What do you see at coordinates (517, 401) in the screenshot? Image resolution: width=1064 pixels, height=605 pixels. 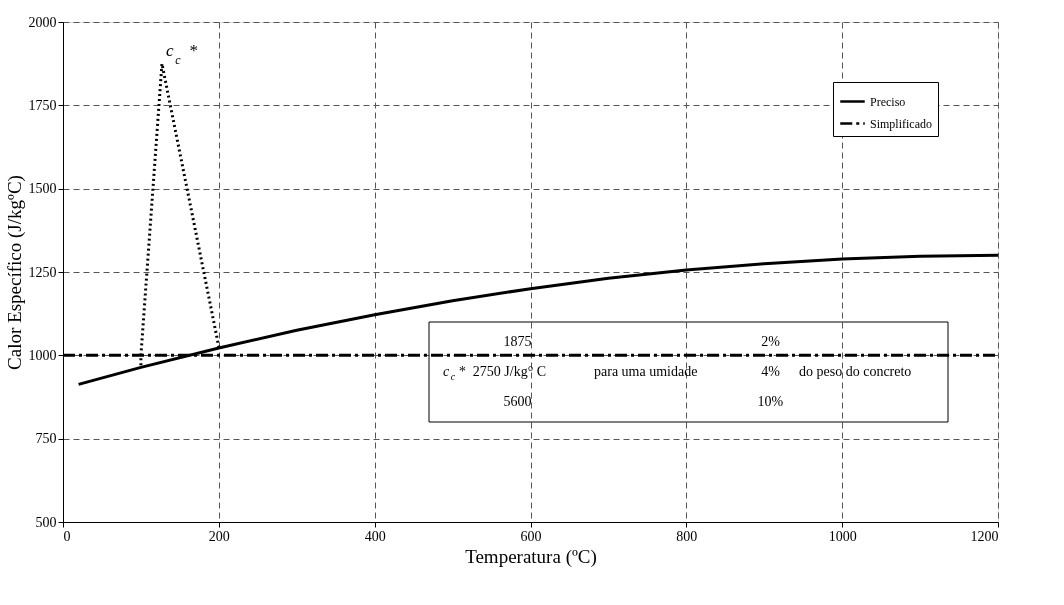 I see `annotation: 5600` at bounding box center [517, 401].